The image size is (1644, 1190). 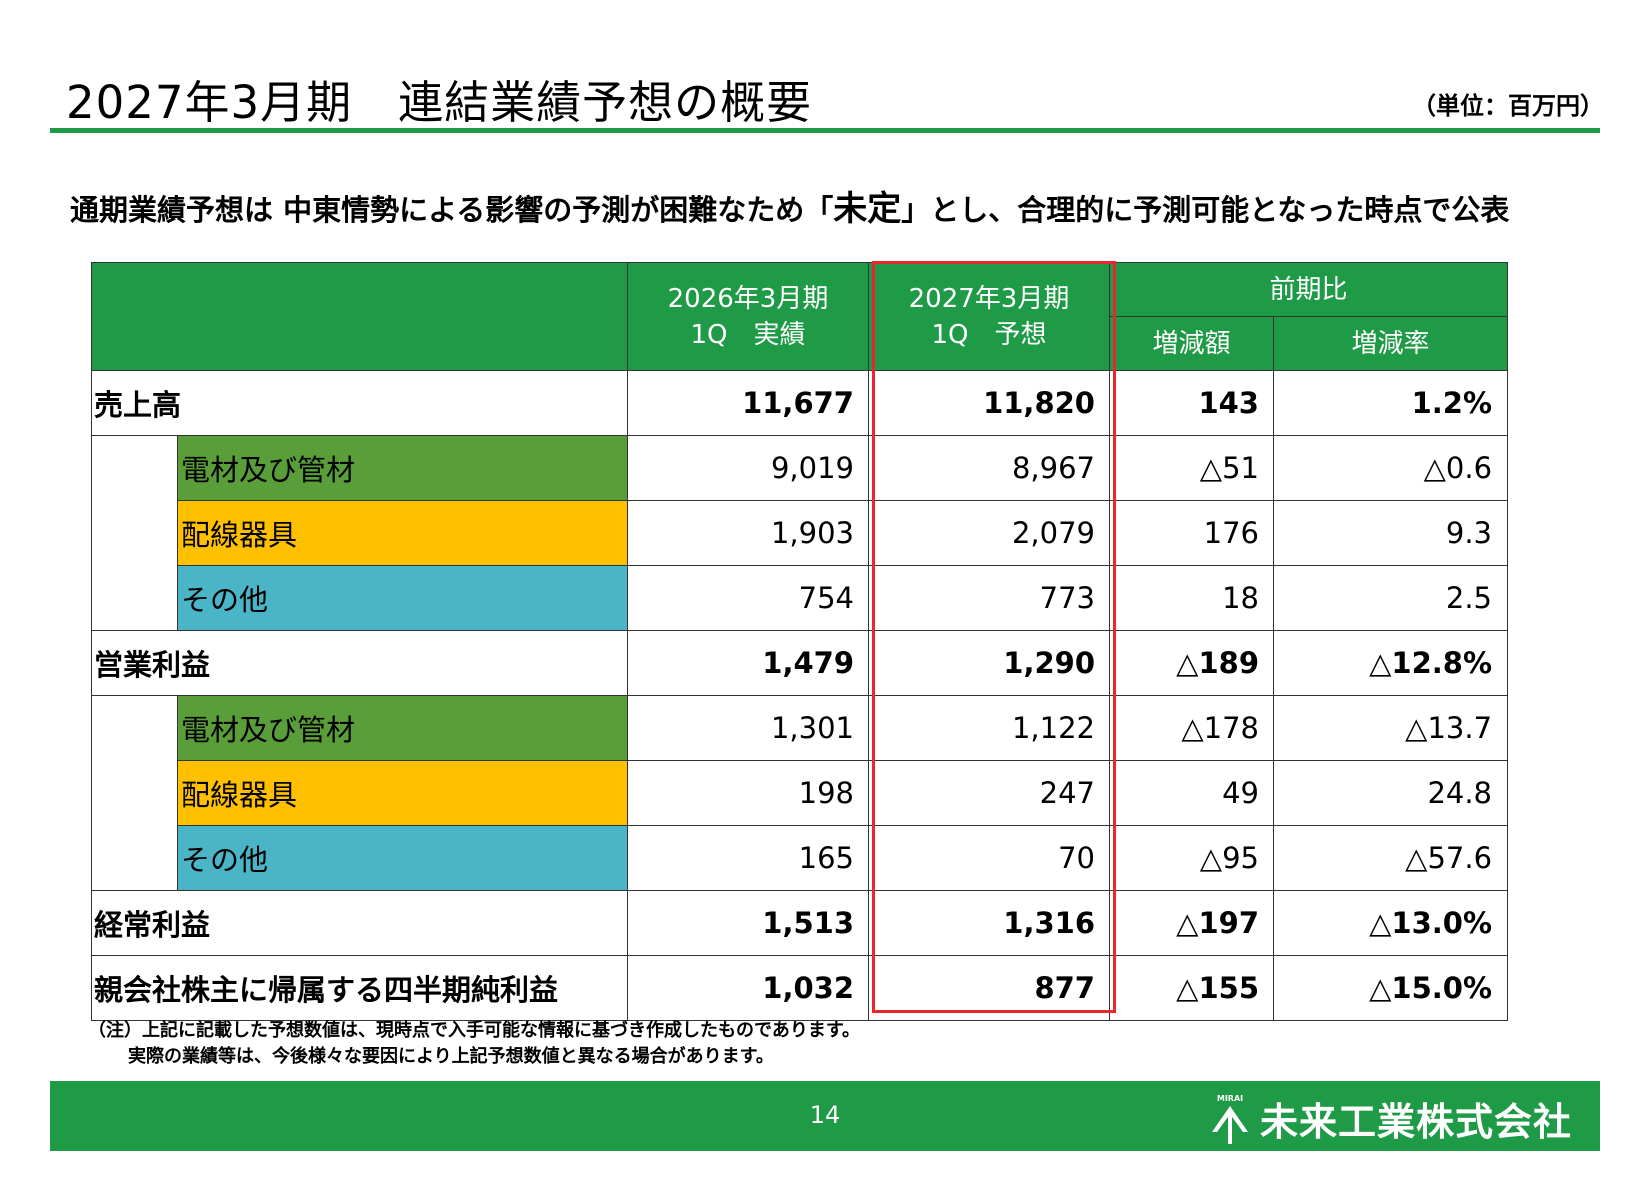 What do you see at coordinates (1390, 728) in the screenshot?
I see `cell-rate: △13.7` at bounding box center [1390, 728].